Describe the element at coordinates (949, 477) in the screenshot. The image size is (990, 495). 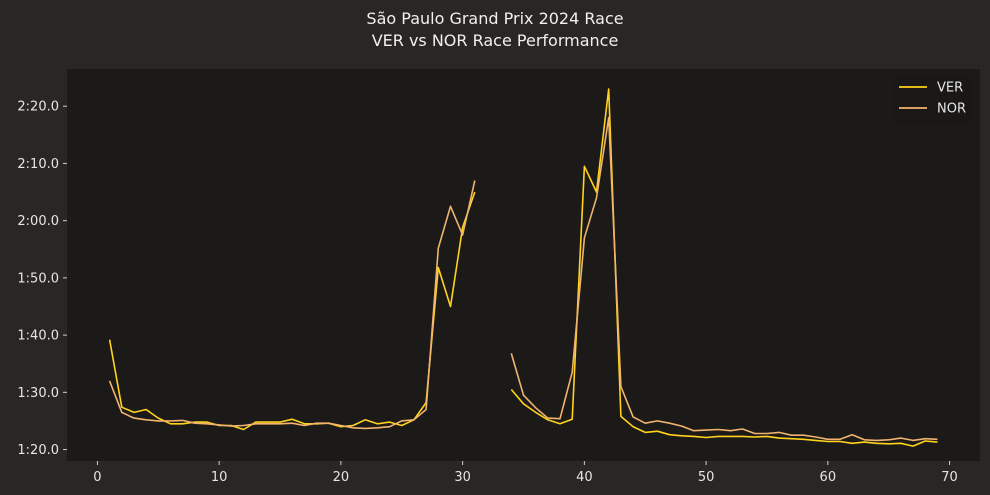
I see `x-tick-label: 70` at that location.